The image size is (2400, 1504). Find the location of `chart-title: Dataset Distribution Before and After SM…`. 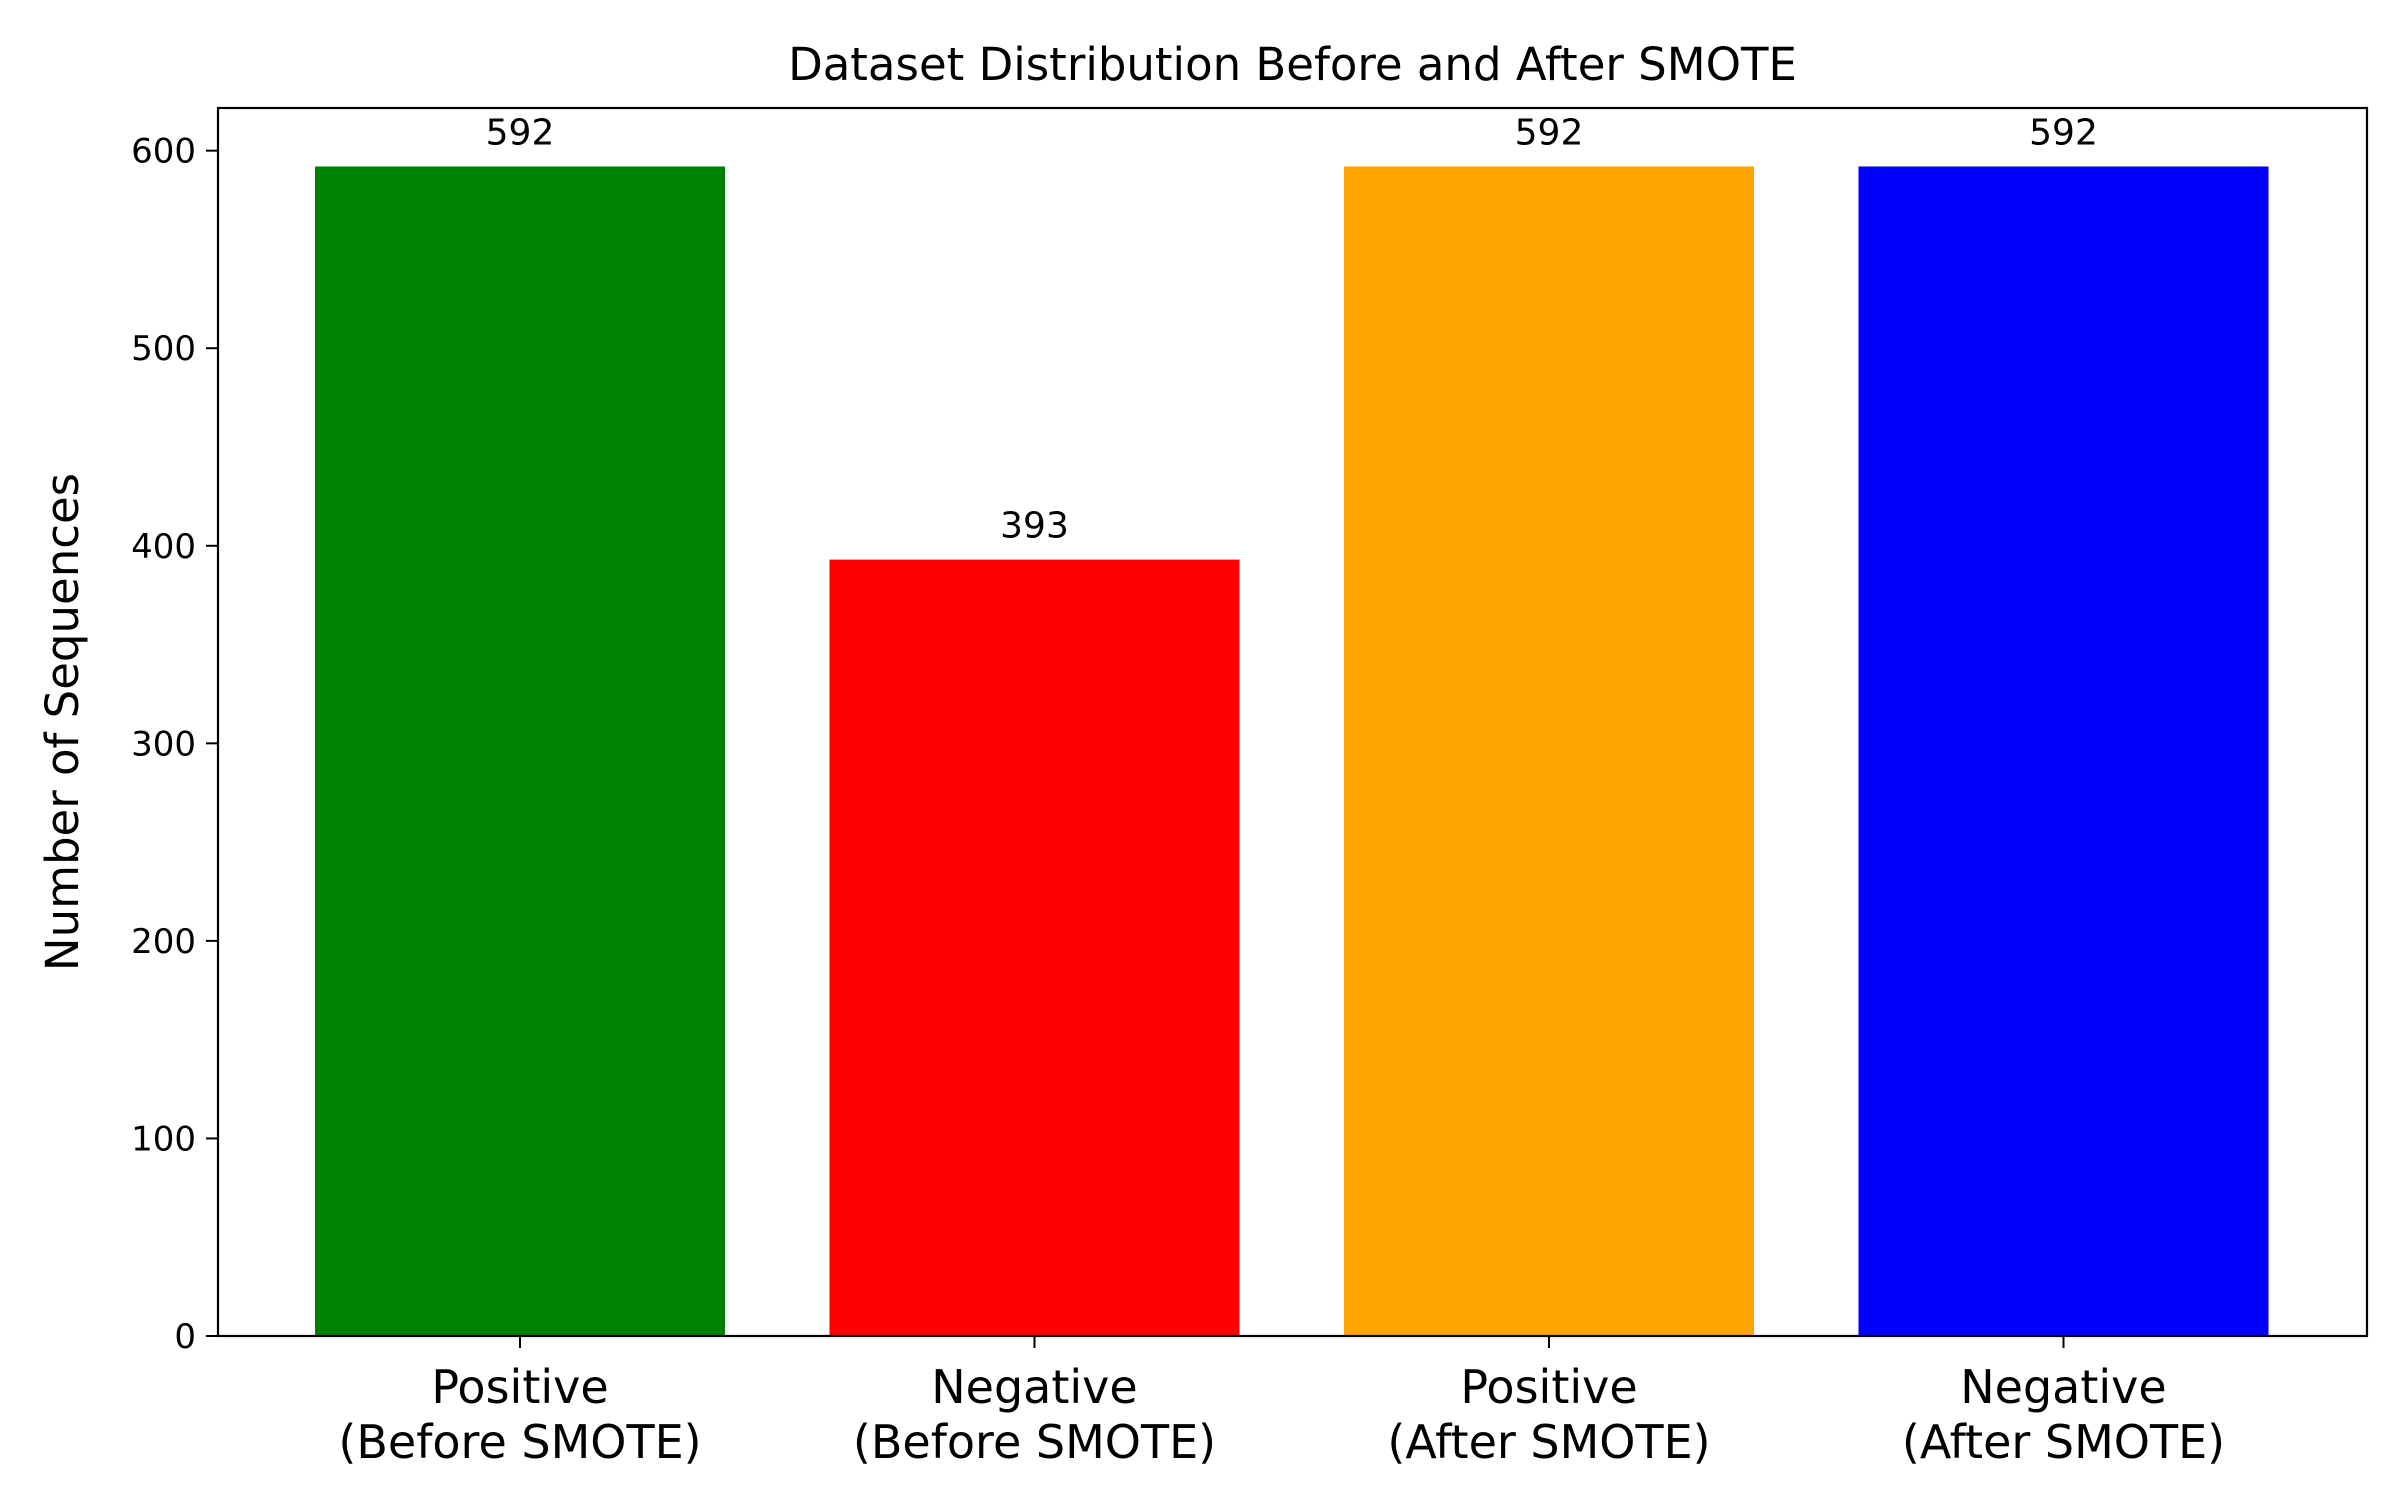

chart-title: Dataset Distribution Before and After SM… is located at coordinates (1292, 64).